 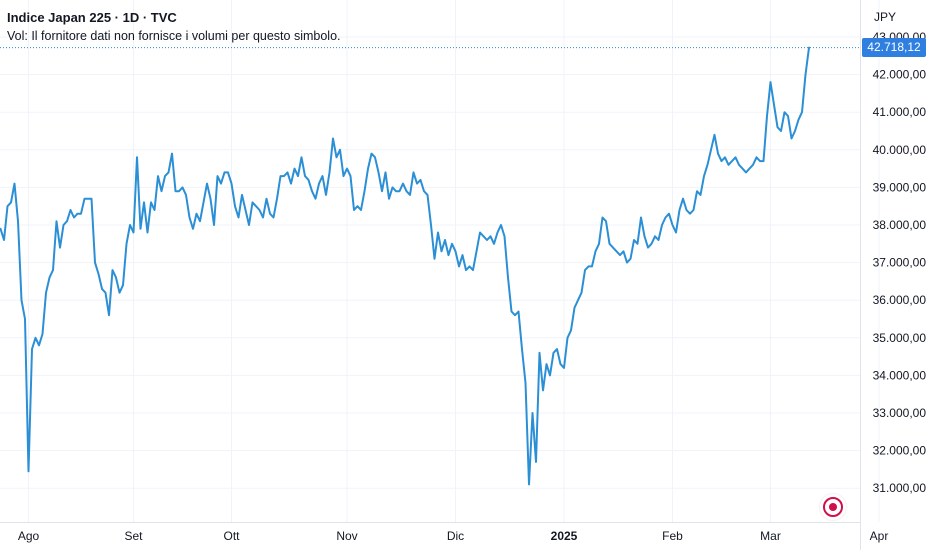 I want to click on x-tick-label: Nov, so click(x=346, y=536).